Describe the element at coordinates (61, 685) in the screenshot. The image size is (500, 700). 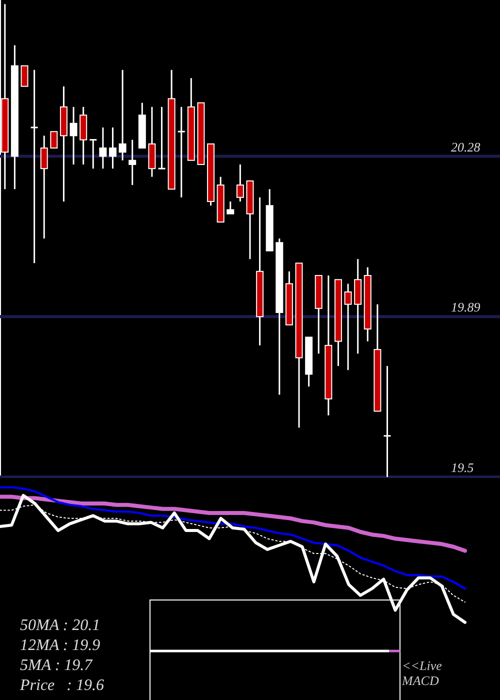
I see `text: Price : 19.6` at that location.